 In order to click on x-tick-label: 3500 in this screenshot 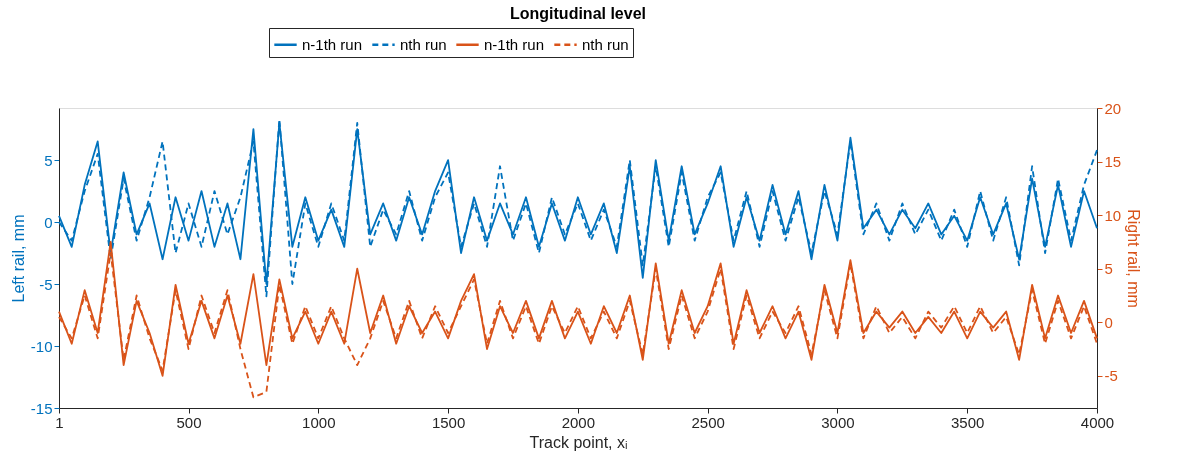, I will do `click(968, 422)`.